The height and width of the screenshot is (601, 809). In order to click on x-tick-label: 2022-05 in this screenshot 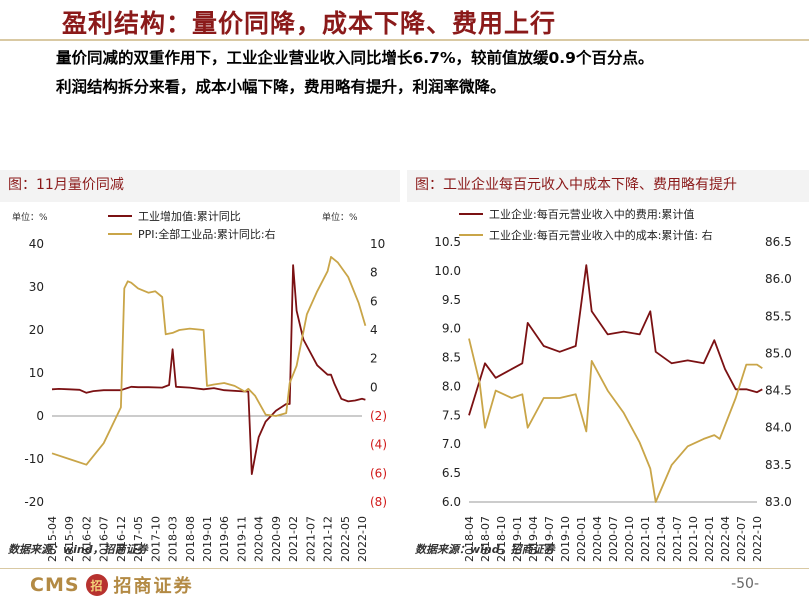, I will do `click(345, 539)`.